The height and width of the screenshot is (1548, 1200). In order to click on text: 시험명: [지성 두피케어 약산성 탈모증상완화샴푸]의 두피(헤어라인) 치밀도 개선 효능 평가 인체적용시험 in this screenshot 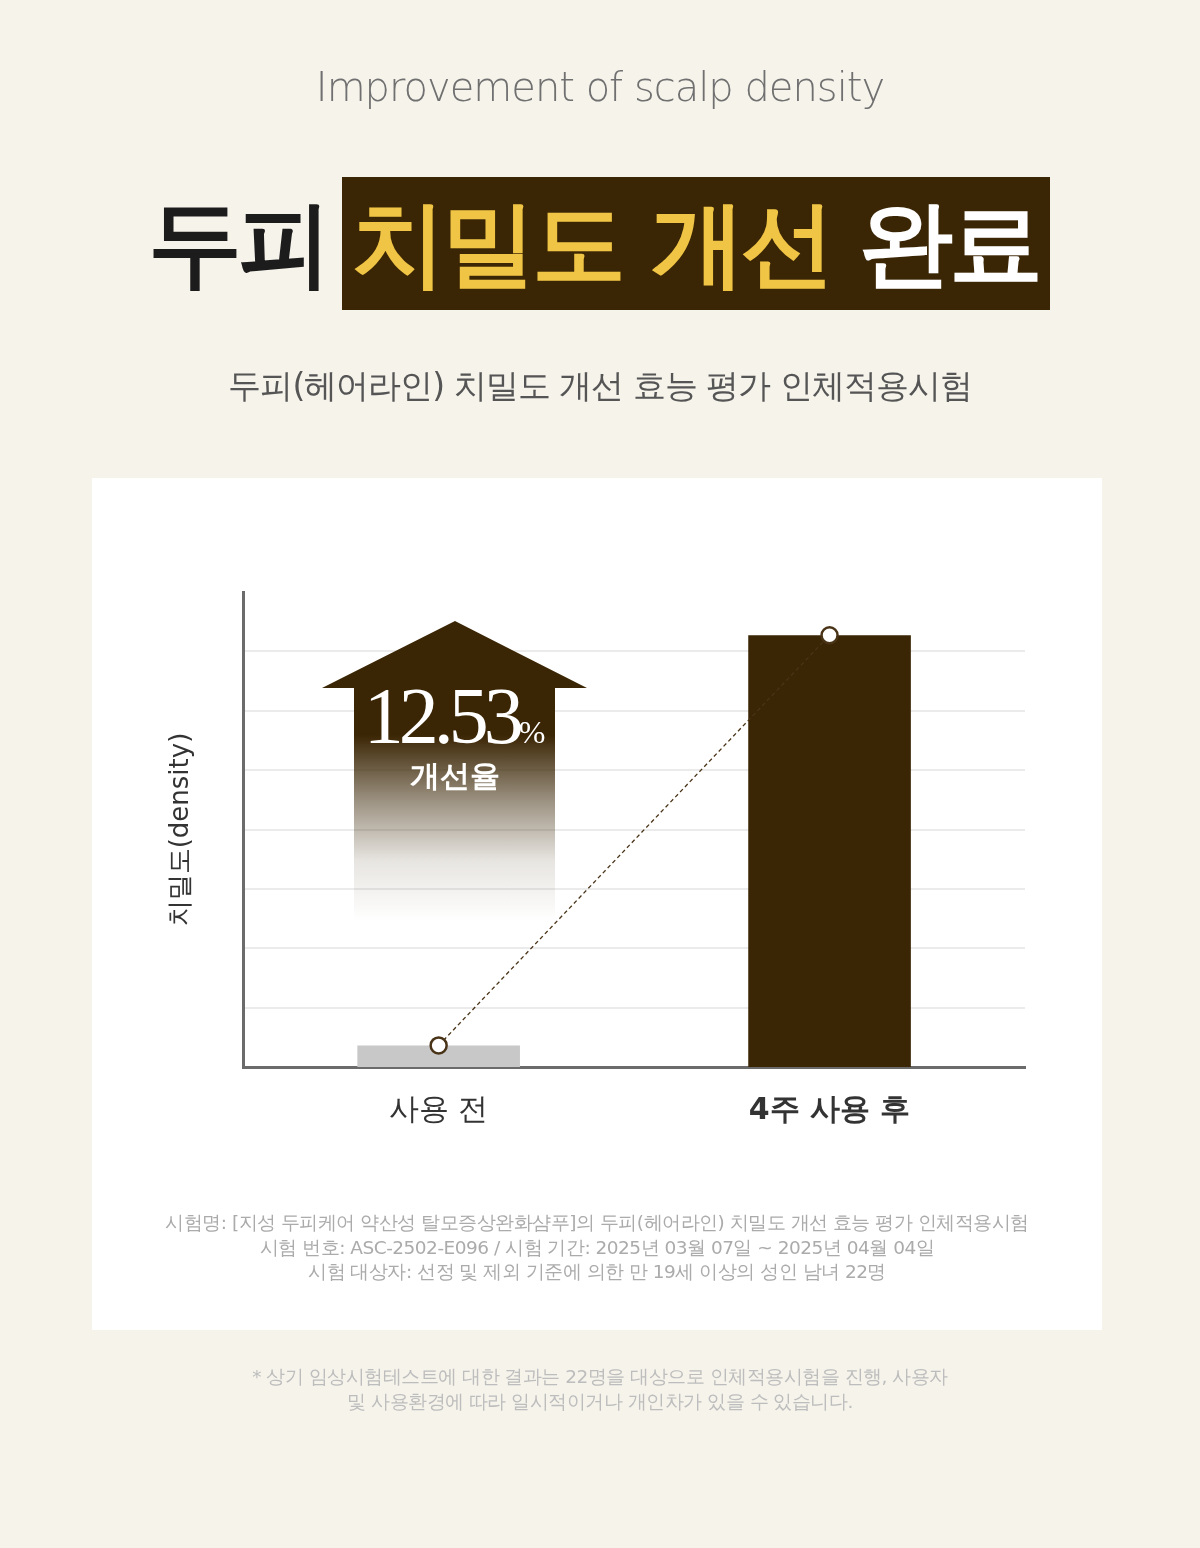, I will do `click(597, 1223)`.